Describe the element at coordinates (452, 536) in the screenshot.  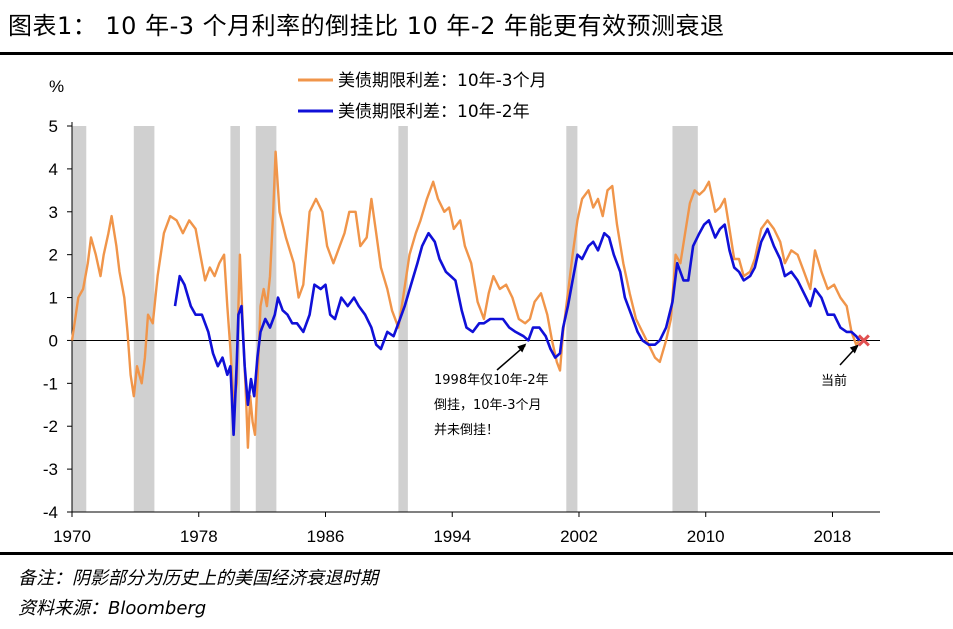
I see `x-tick-label: 1994` at that location.